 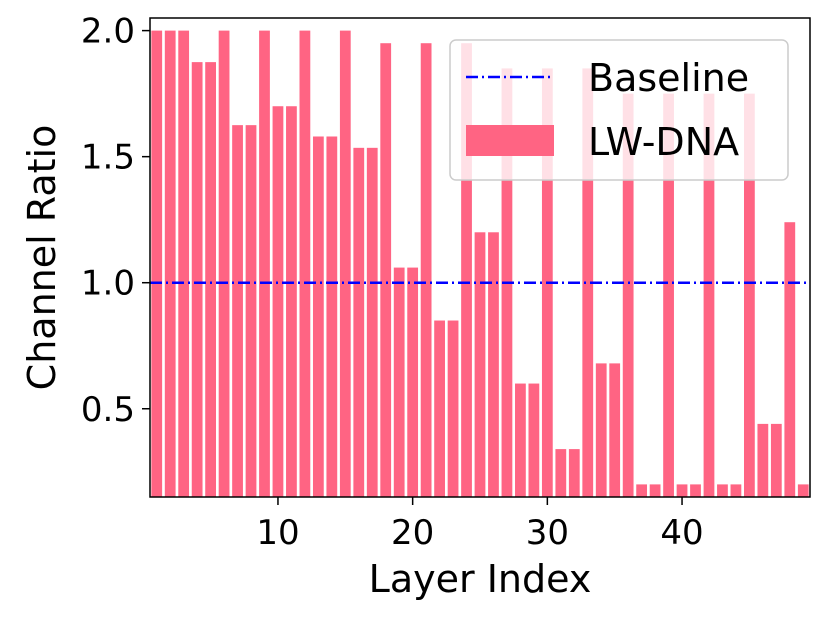 What do you see at coordinates (480, 579) in the screenshot?
I see `x-axis-label: Layer Index` at bounding box center [480, 579].